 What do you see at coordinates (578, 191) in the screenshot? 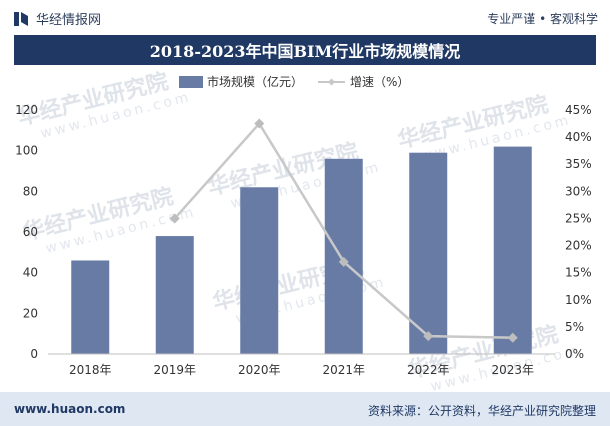
I see `y-right-tick-label: 30%` at bounding box center [578, 191].